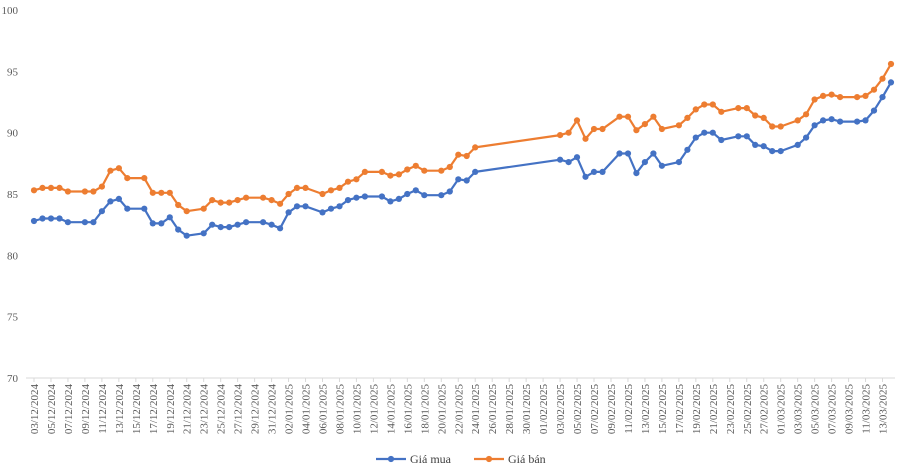 This screenshot has width=904, height=472. What do you see at coordinates (799, 409) in the screenshot?
I see `x-tick-label: 03/03/2025` at bounding box center [799, 409].